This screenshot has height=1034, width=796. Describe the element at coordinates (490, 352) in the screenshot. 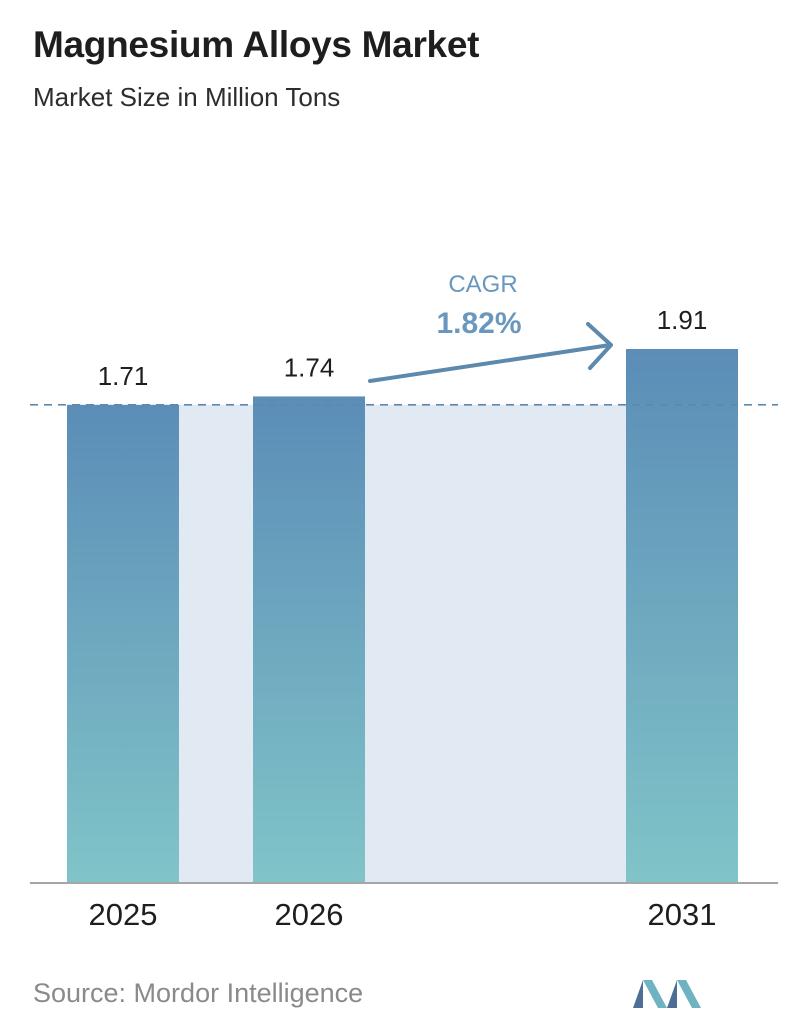

I see `cagr-arrow-icon` at that location.